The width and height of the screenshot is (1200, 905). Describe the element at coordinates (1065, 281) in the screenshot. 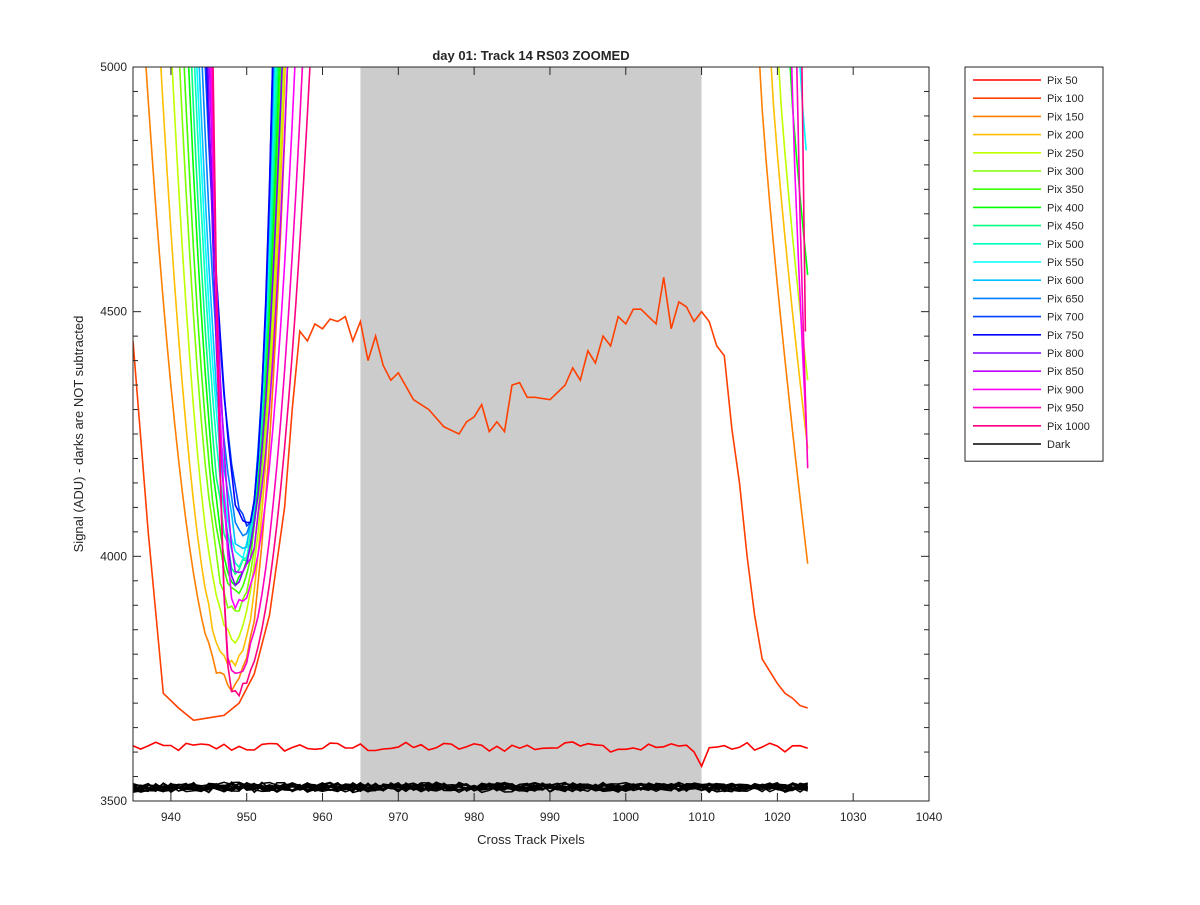

I see `legend-label: Pix 600` at that location.